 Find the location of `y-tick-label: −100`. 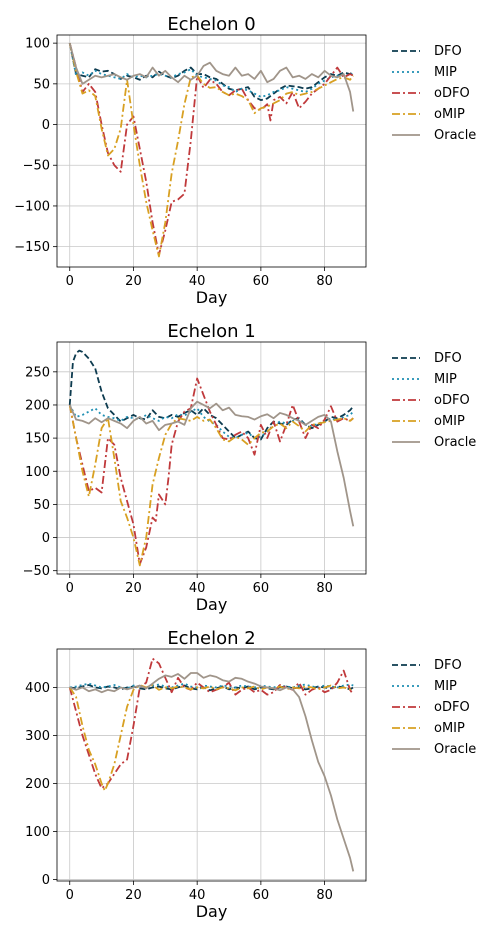

y-tick-label: −100 is located at coordinates (32, 206).